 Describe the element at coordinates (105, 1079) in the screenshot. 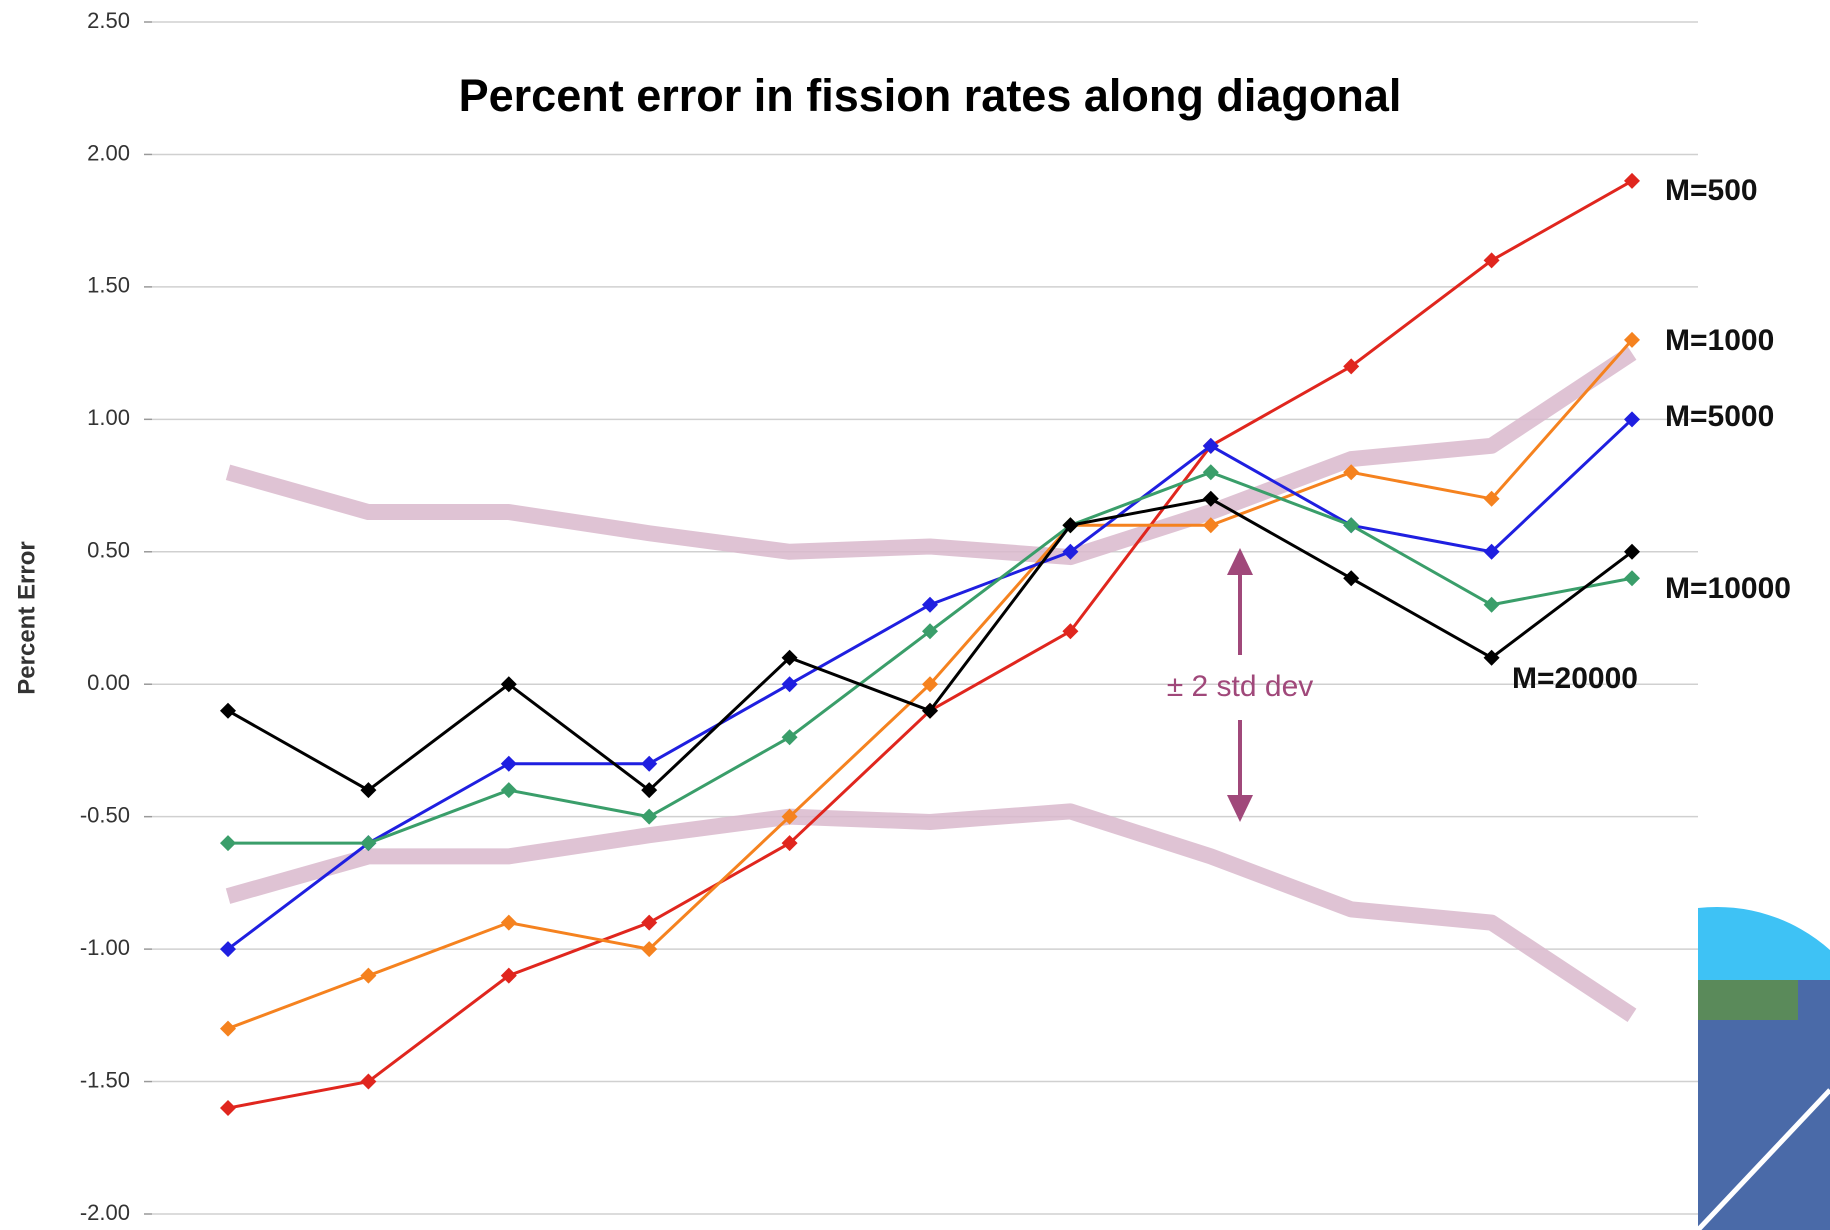

I see `y-tick-label: -1.50` at that location.